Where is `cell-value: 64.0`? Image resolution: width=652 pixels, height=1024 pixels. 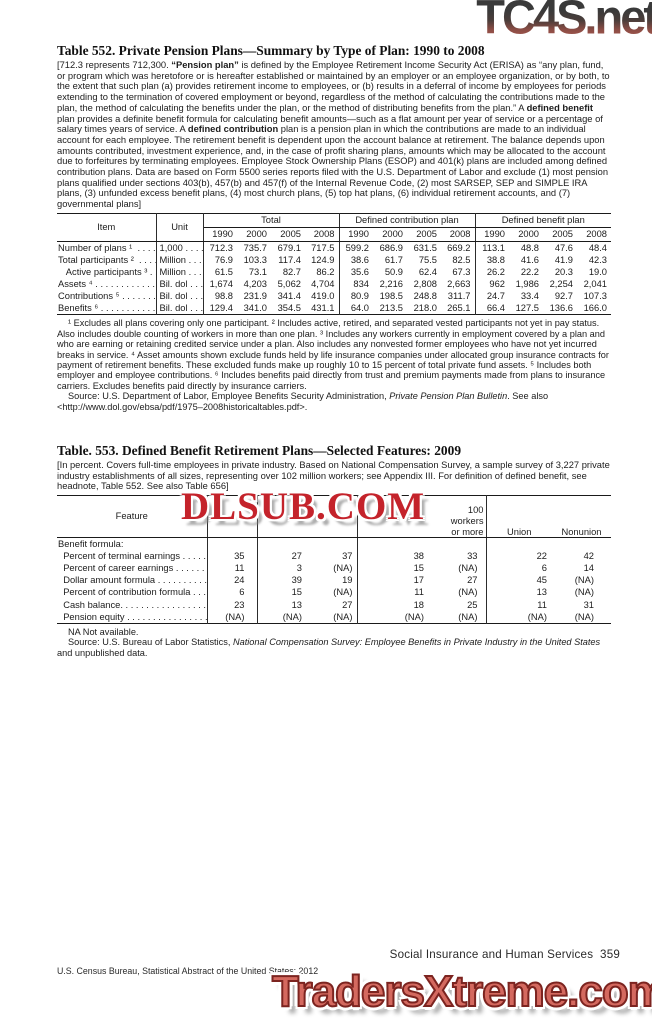
cell-value: 64.0 is located at coordinates (359, 308).